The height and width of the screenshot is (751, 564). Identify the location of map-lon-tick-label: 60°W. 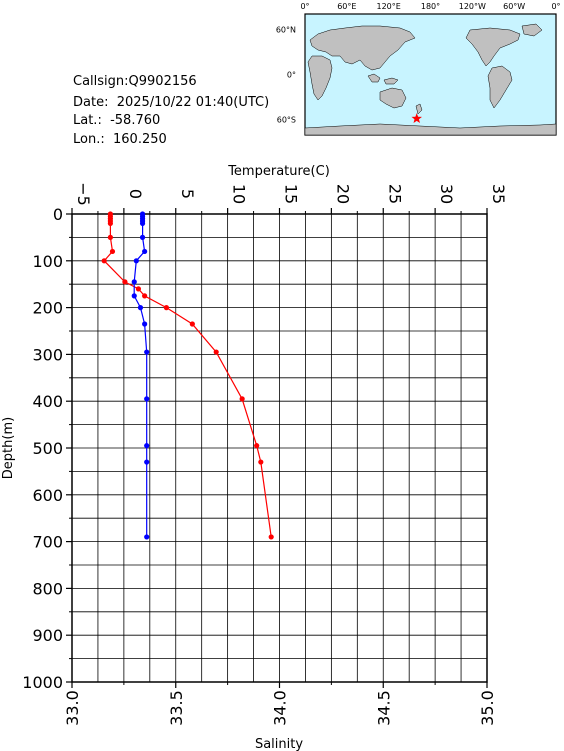
(514, 6).